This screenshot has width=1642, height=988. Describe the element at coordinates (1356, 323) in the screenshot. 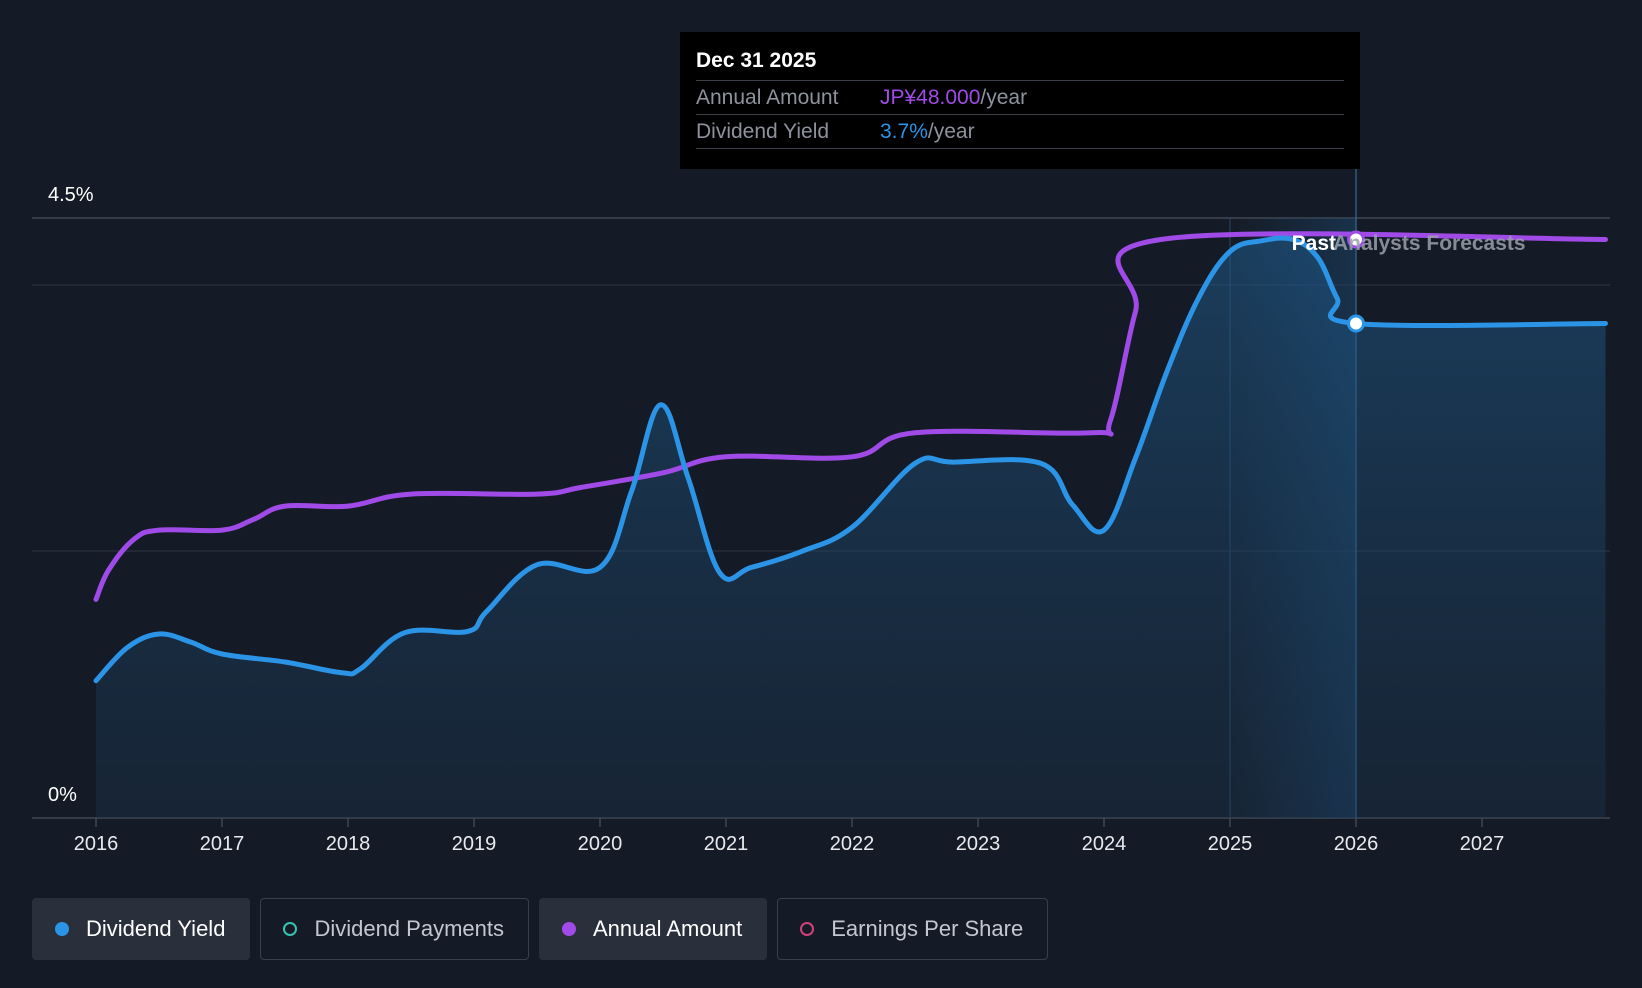

I see `dividend-yield-marker` at that location.